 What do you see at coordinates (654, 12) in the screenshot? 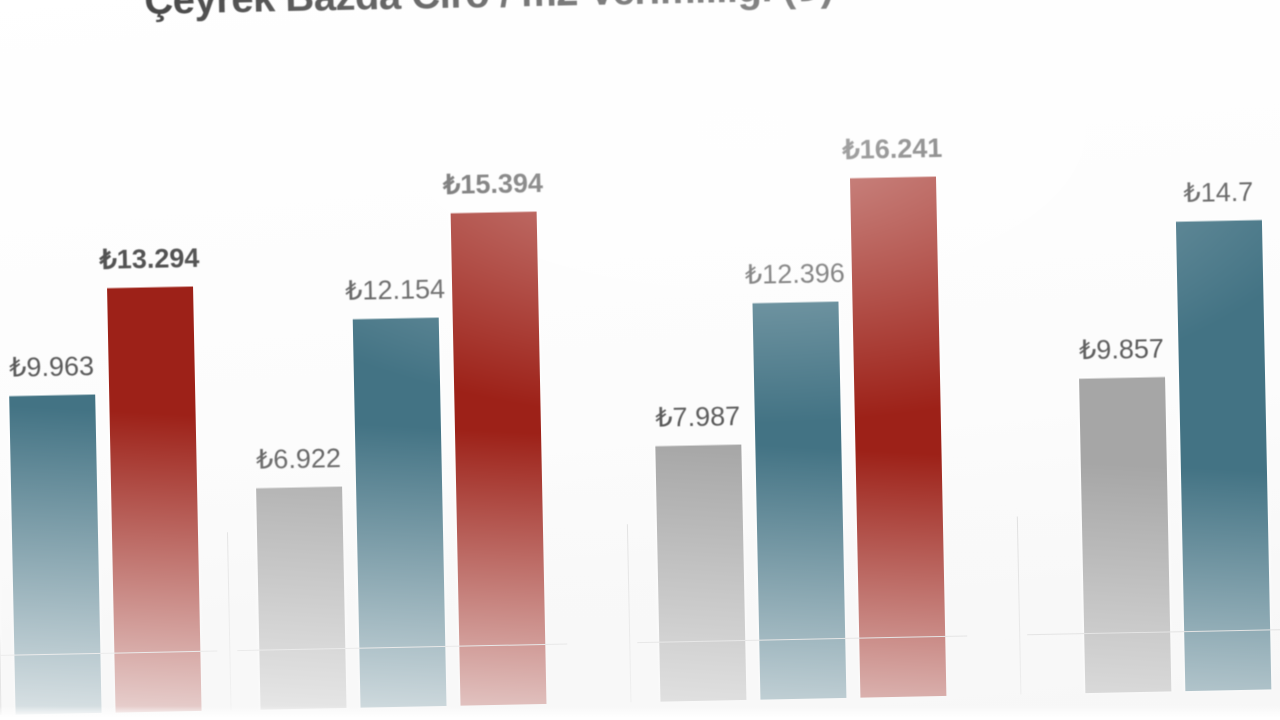
I see `chart-title: Çeyrek Bazda Ciro / m2 Verimliliği (₺)` at bounding box center [654, 12].